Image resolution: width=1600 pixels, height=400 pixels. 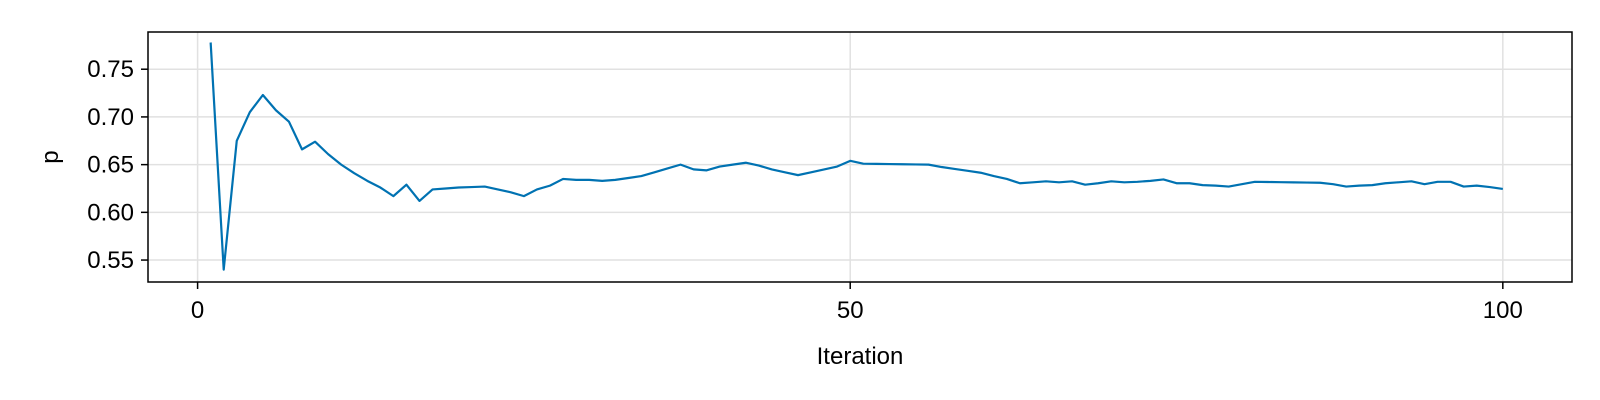 What do you see at coordinates (110, 212) in the screenshot?
I see `y-tick-label: 0.60` at bounding box center [110, 212].